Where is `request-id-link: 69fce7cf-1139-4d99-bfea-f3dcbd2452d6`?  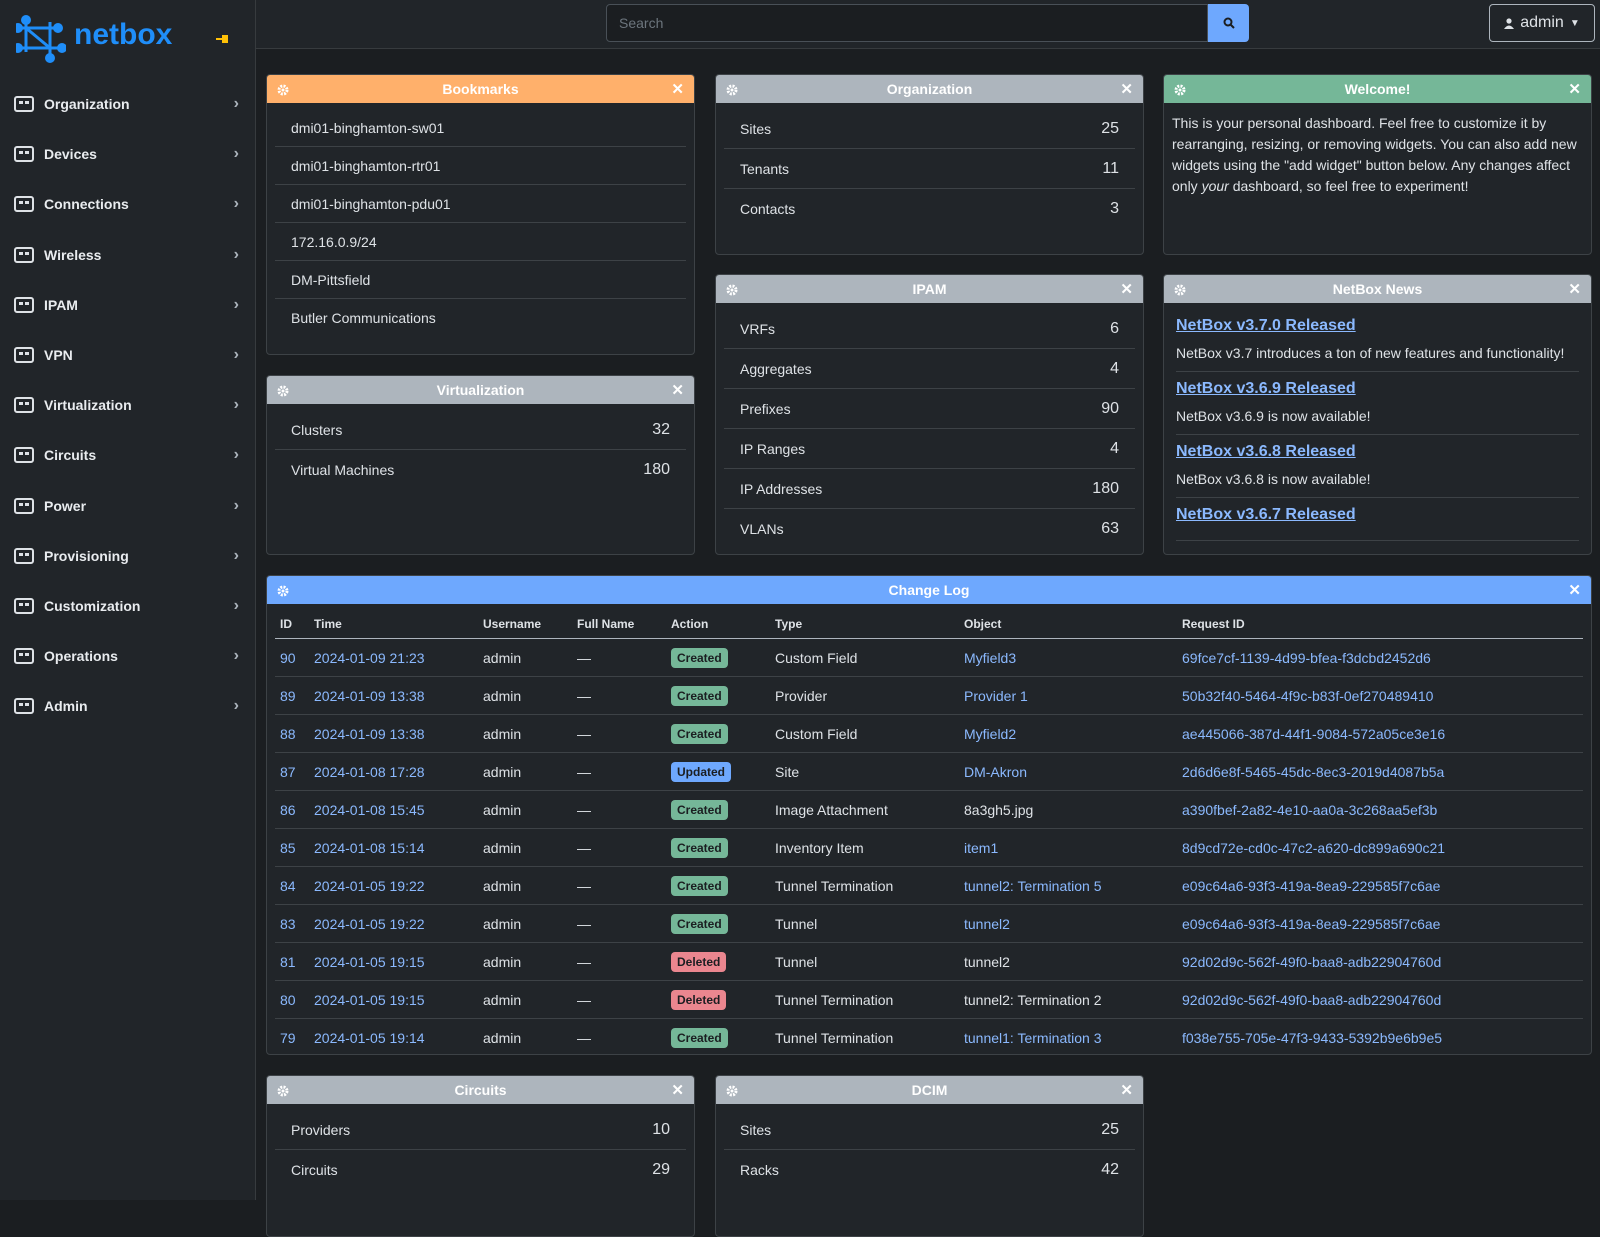 request-id-link: 69fce7cf-1139-4d99-bfea-f3dcbd2452d6 is located at coordinates (1306, 657).